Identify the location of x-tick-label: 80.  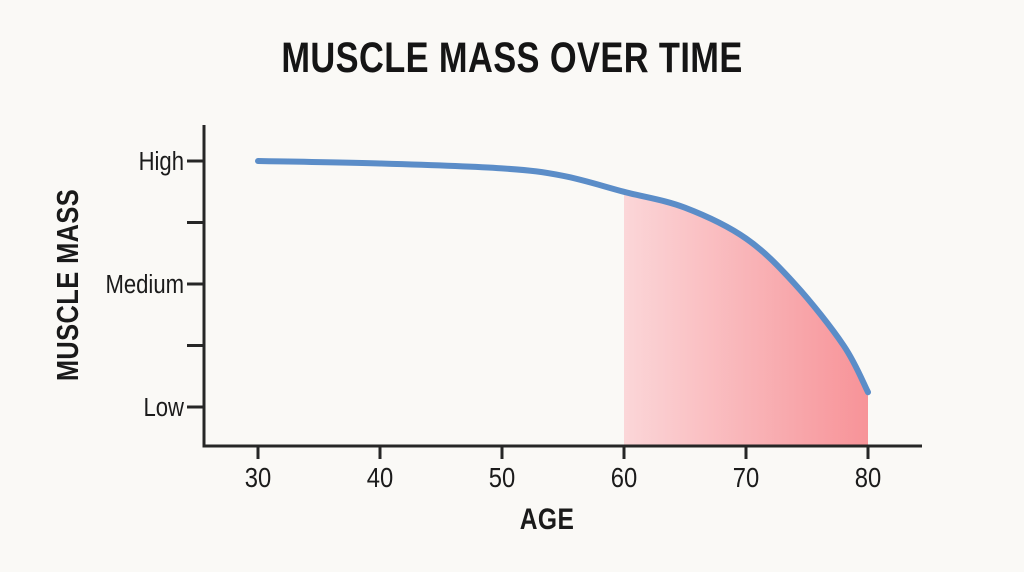
(868, 477).